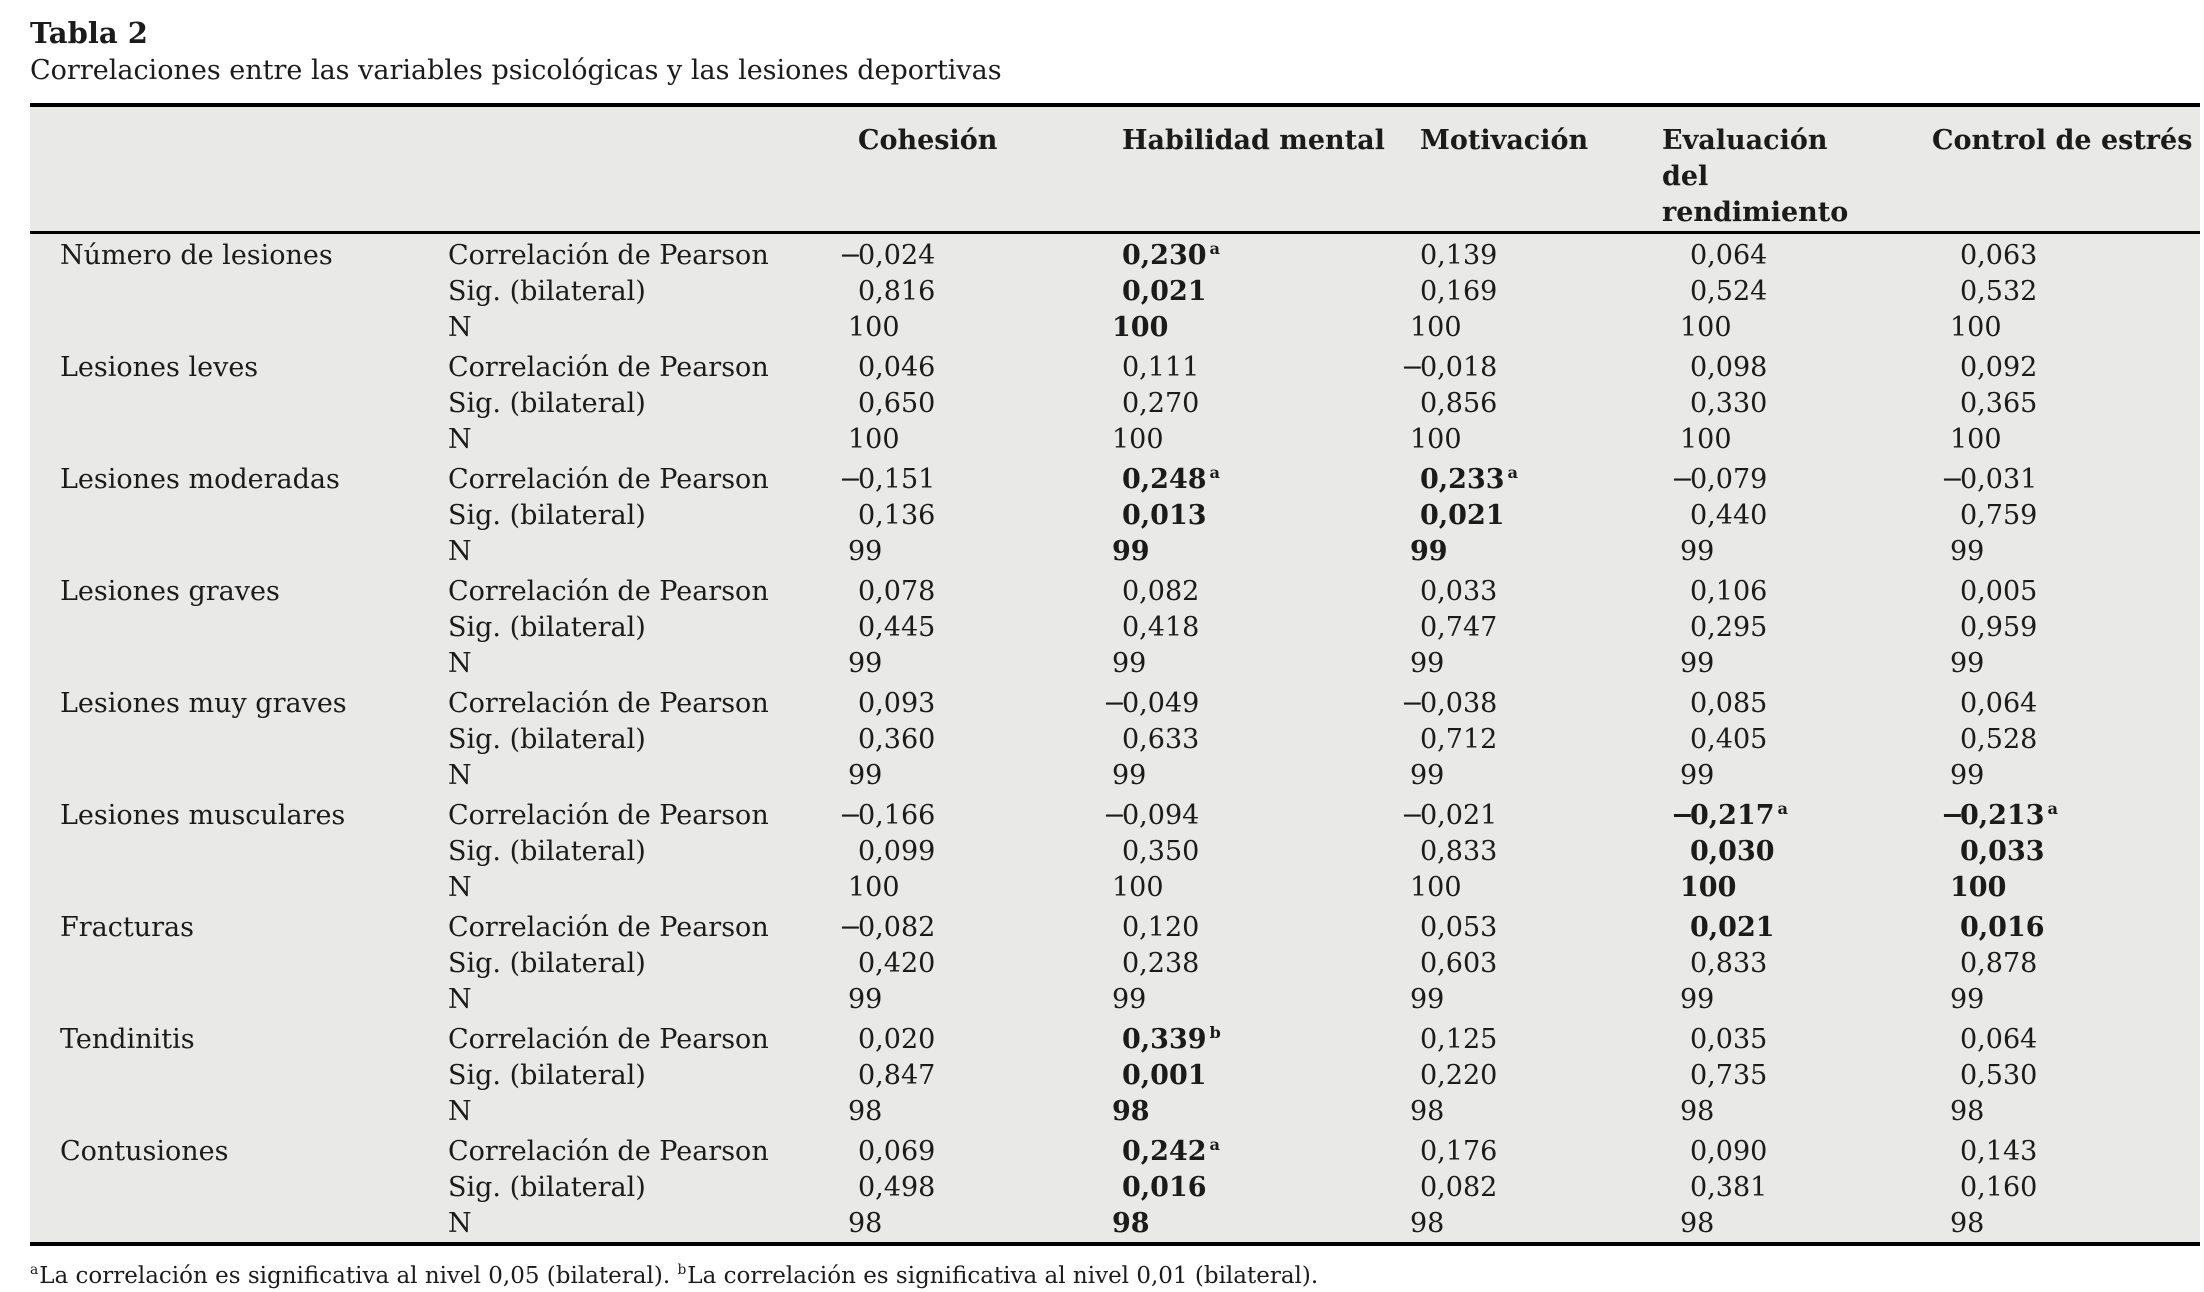  Describe the element at coordinates (980, 814) in the screenshot. I see `value-cell: −0,166` at that location.